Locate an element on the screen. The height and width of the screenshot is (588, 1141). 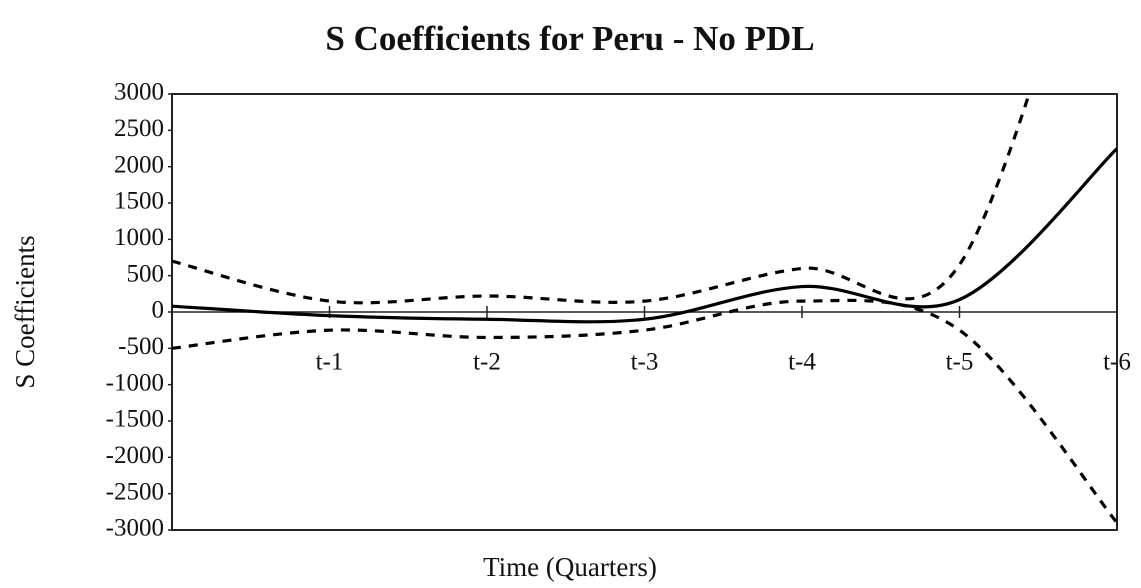
y-tick-label: -1000 is located at coordinates (135, 382).